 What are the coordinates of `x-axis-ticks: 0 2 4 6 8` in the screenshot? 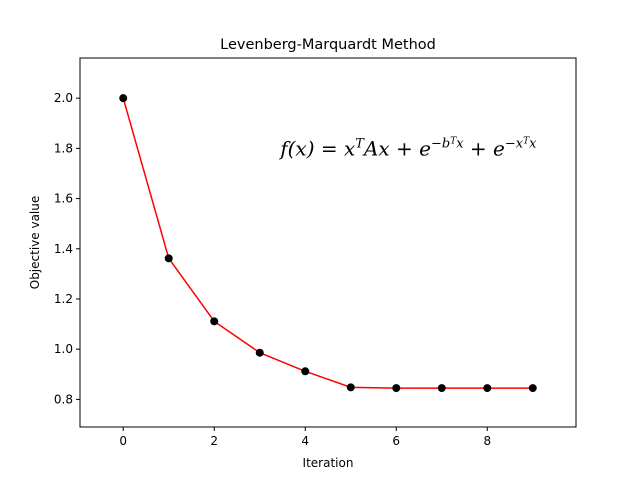 It's located at (305, 437).